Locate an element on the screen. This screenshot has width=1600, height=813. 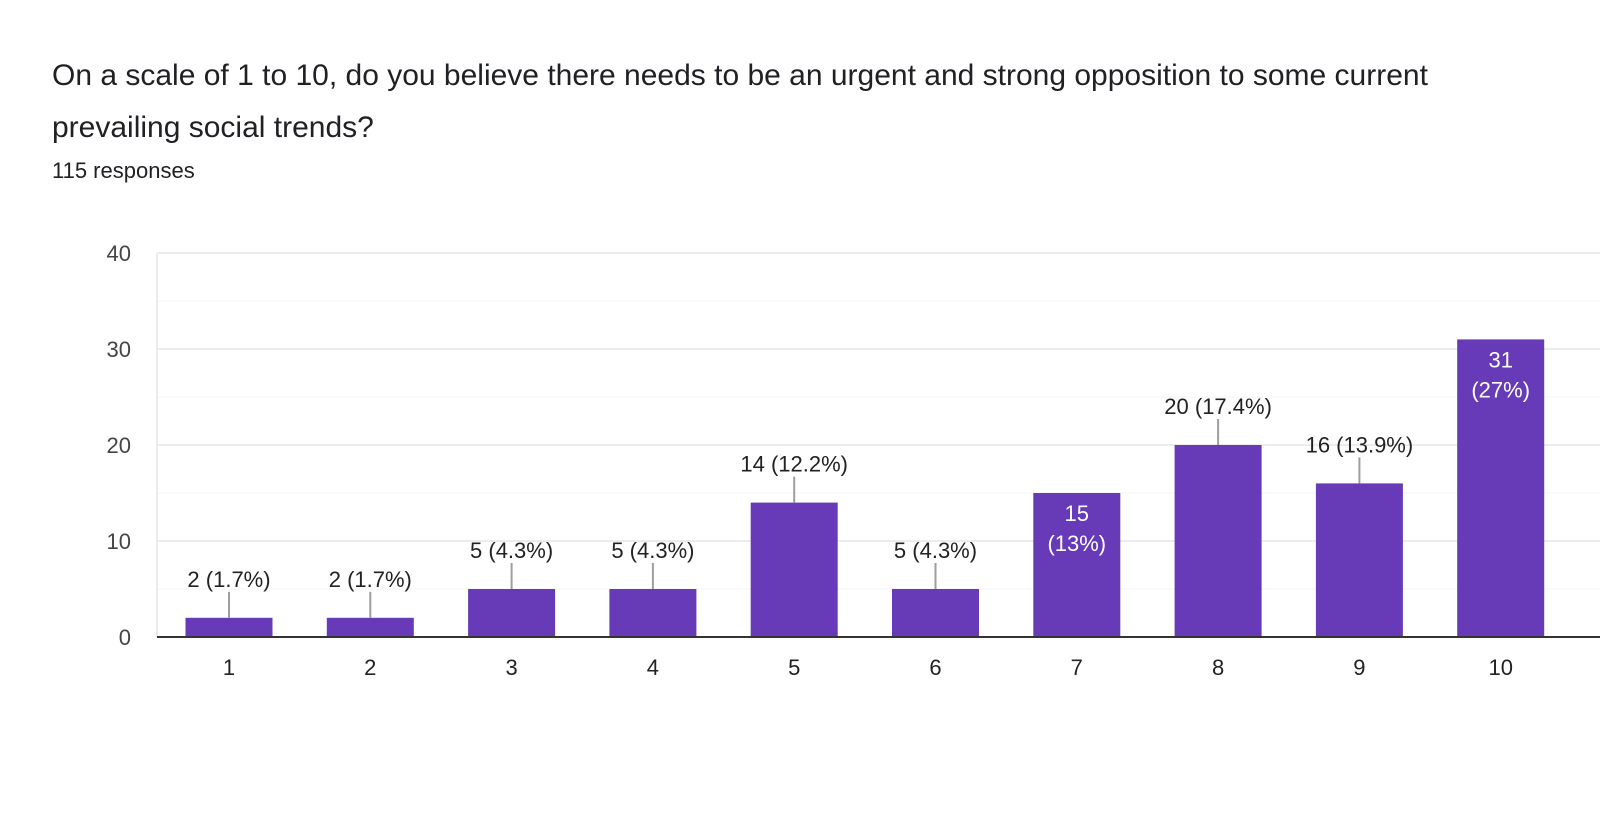
y-tick-label: 30 is located at coordinates (119, 349).